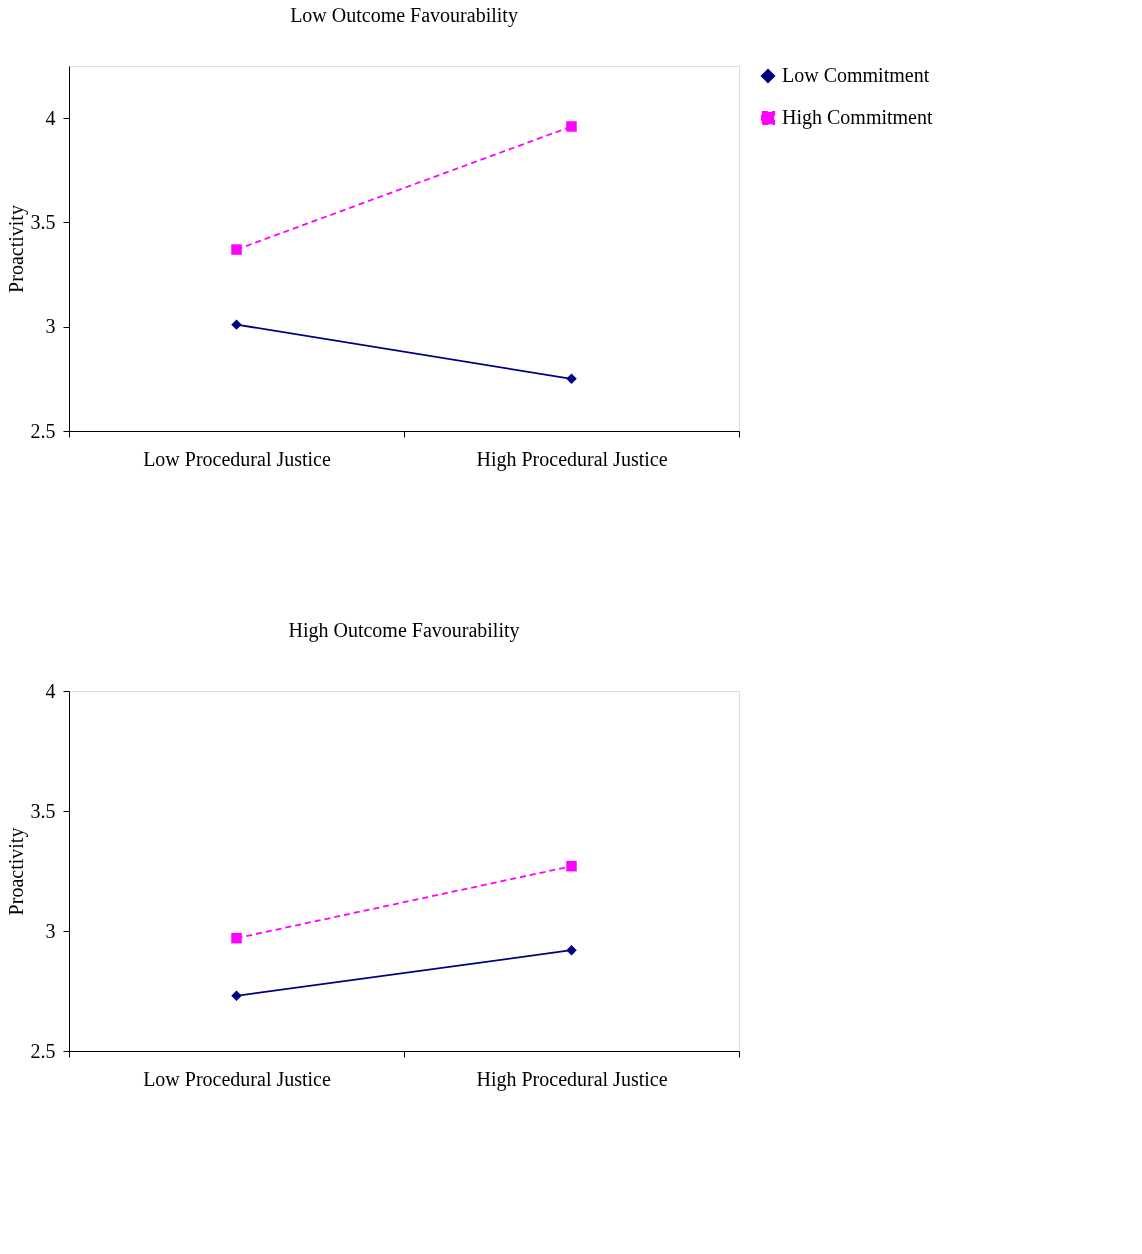  I want to click on legend-label: High Commitment, so click(857, 117).